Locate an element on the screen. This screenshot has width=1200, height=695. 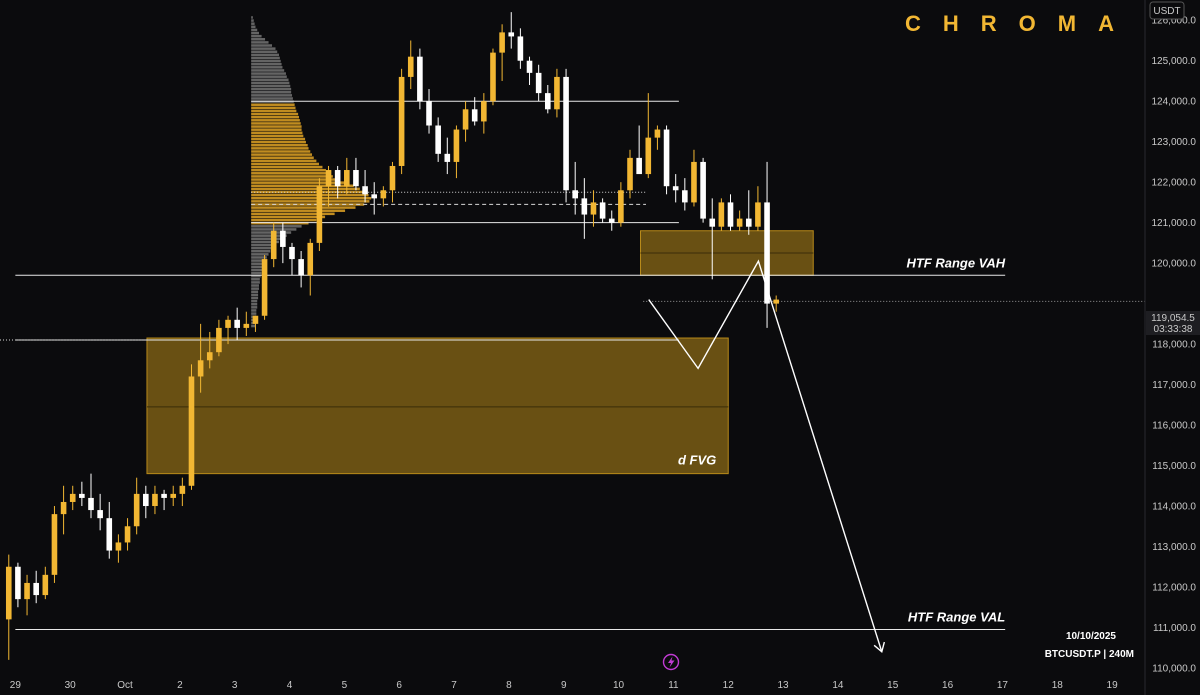
time-tick-label: 7 is located at coordinates (454, 685).